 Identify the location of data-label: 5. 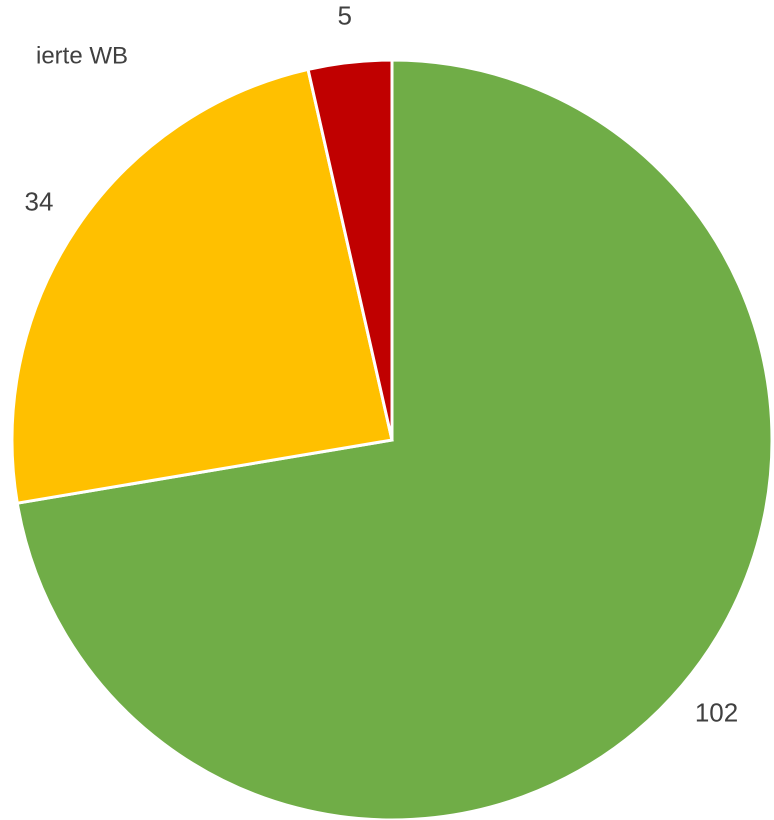
(345, 16).